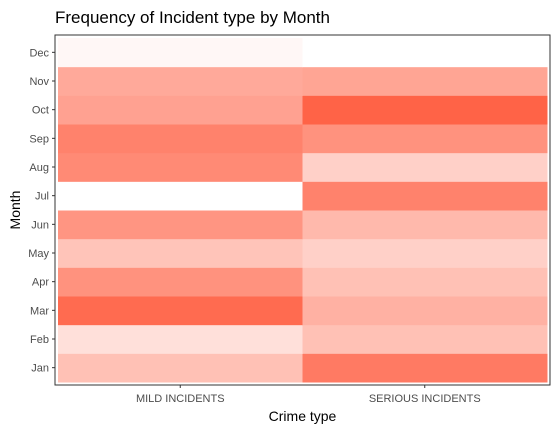 Image resolution: width=557 pixels, height=430 pixels. What do you see at coordinates (192, 17) in the screenshot?
I see `chart-title: Frequency of Incident type by Month` at bounding box center [192, 17].